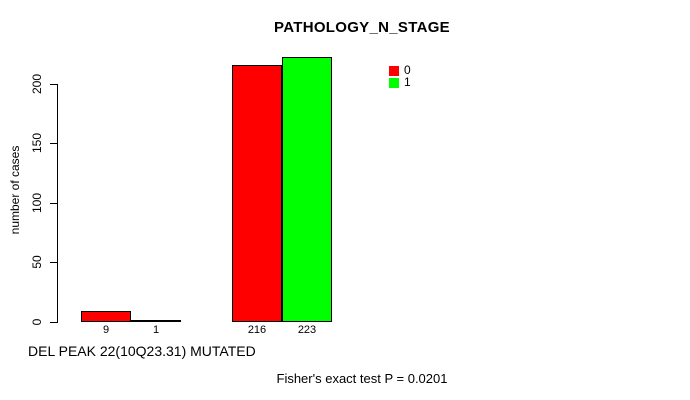 Image resolution: width=690 pixels, height=400 pixels. What do you see at coordinates (106, 330) in the screenshot?
I see `bar-value-label: 9` at bounding box center [106, 330].